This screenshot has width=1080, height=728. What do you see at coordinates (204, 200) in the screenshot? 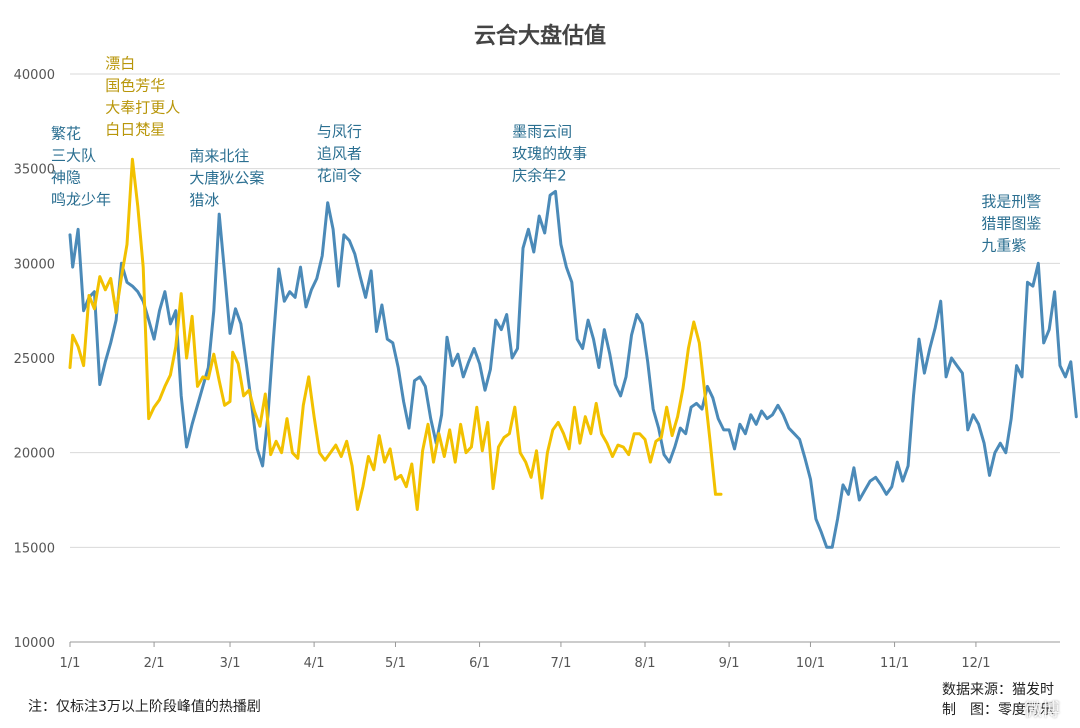
I see `annotation-line: 猎冰` at bounding box center [204, 200].